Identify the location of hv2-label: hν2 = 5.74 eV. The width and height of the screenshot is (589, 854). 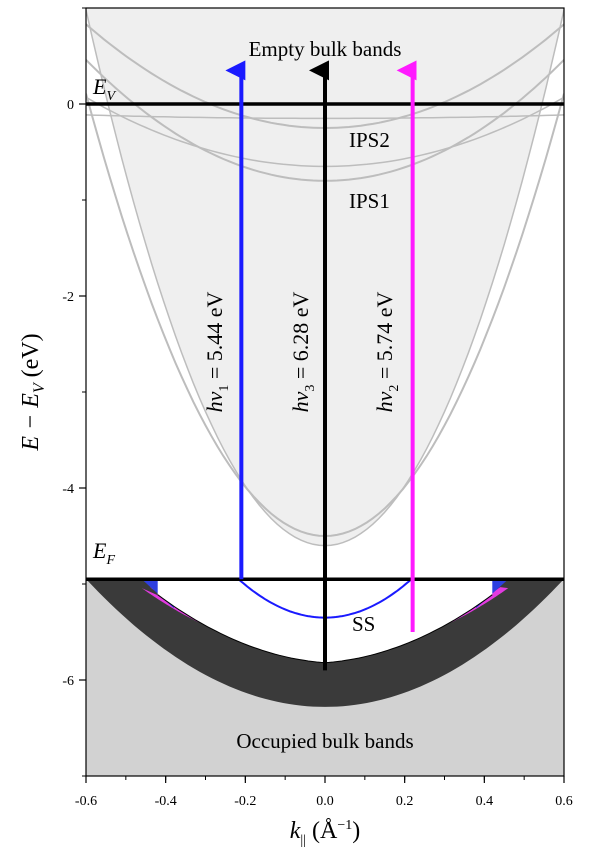
(387, 351).